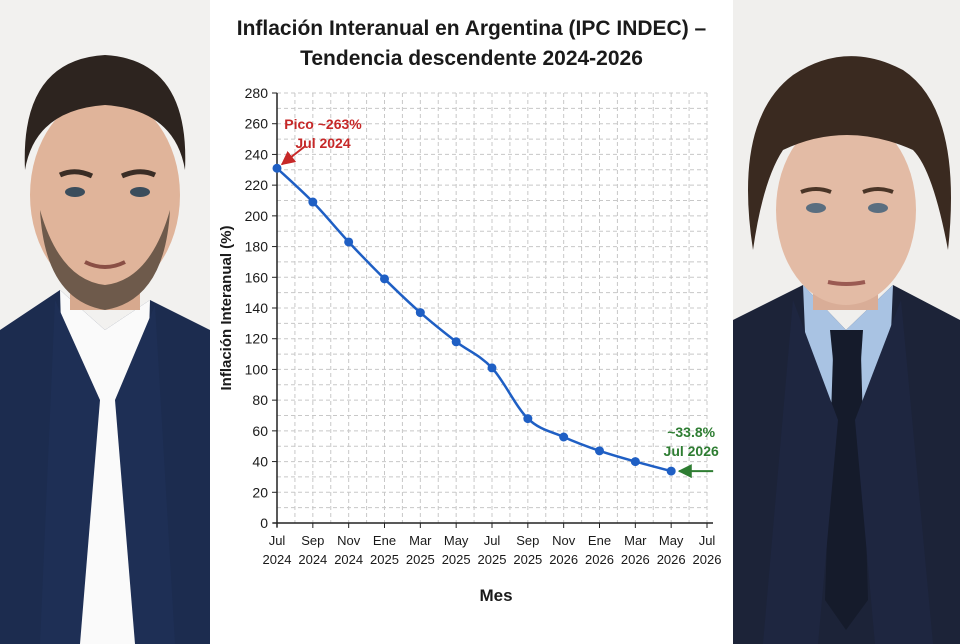  What do you see at coordinates (257, 277) in the screenshot?
I see `y-tick-label: 160` at bounding box center [257, 277].